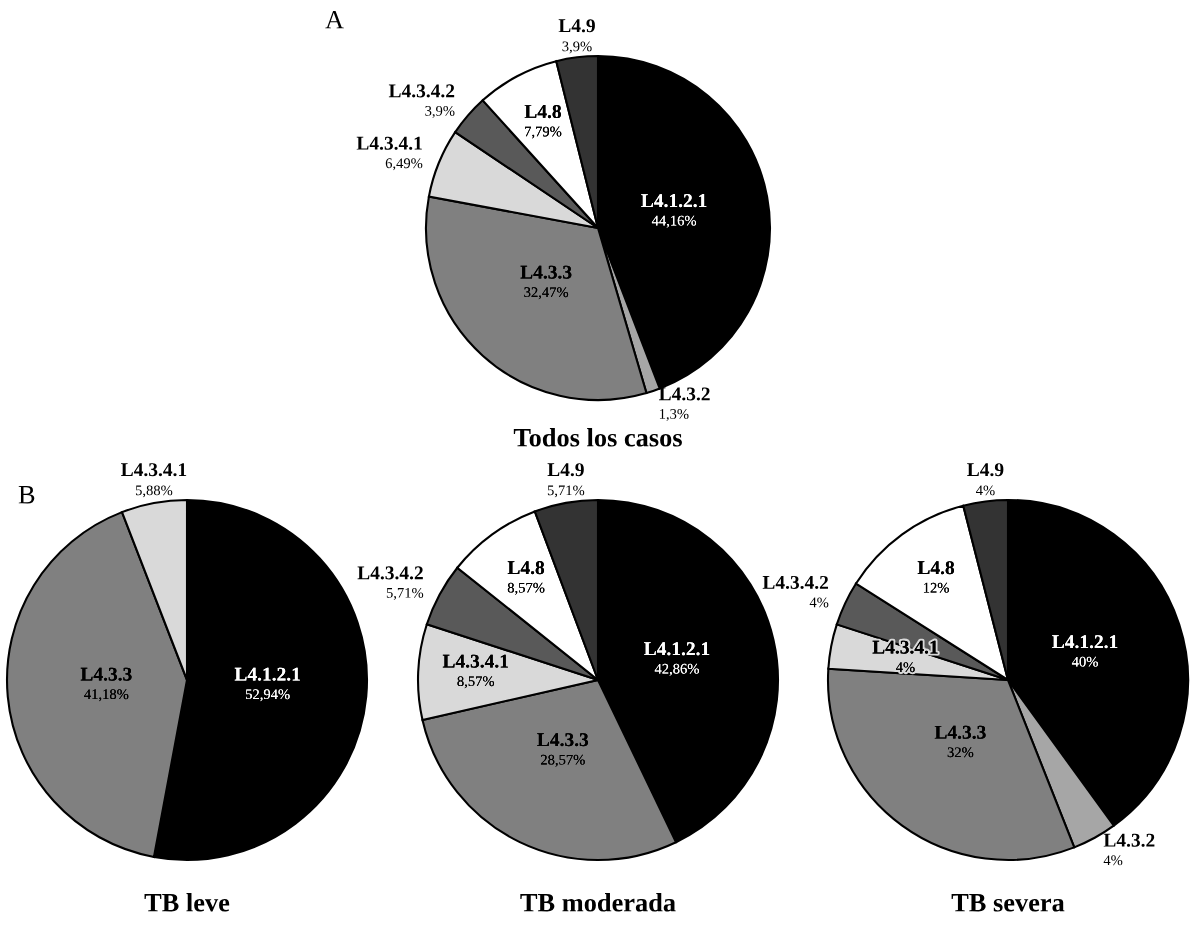 This screenshot has width=1192, height=929. Describe the element at coordinates (106, 695) in the screenshot. I see `data-label: 41,18%` at that location.